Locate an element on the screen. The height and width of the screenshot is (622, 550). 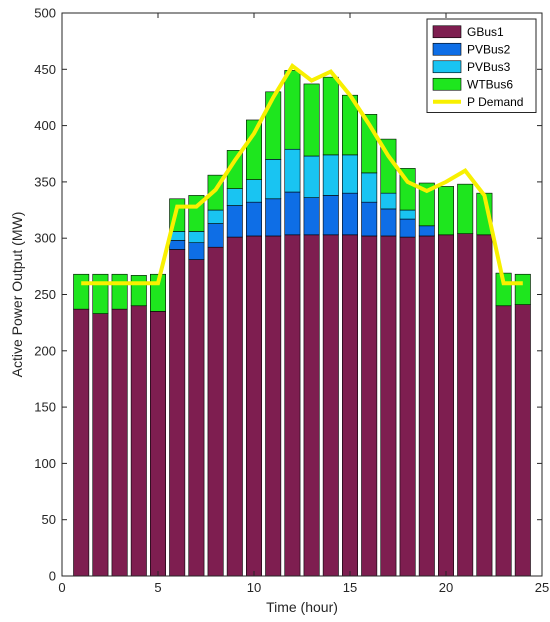
y-tick-label: 400 is located at coordinates (45, 125).